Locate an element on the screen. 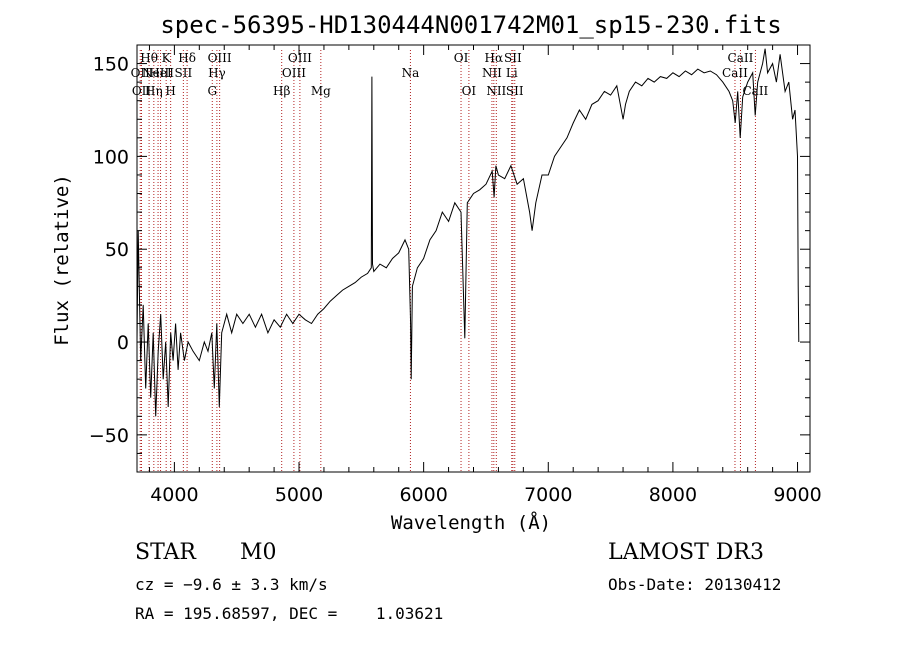 This screenshot has height=649, width=900. survey-name: LAMOST DR3 is located at coordinates (686, 552).